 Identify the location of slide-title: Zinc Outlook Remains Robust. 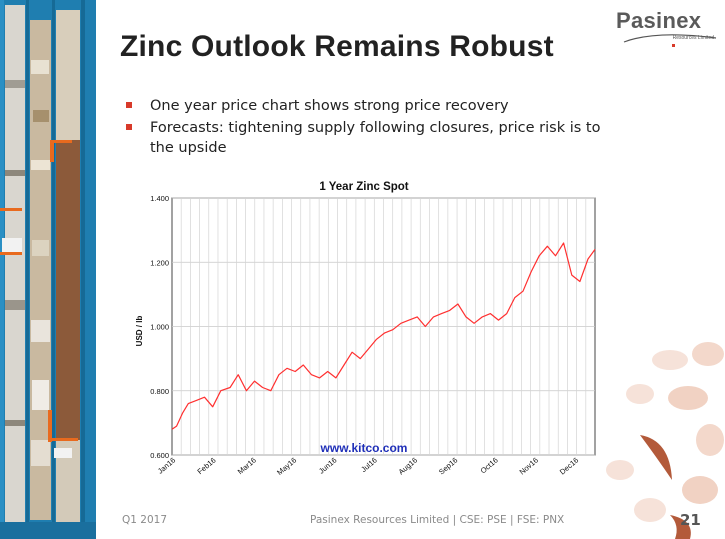
(337, 46).